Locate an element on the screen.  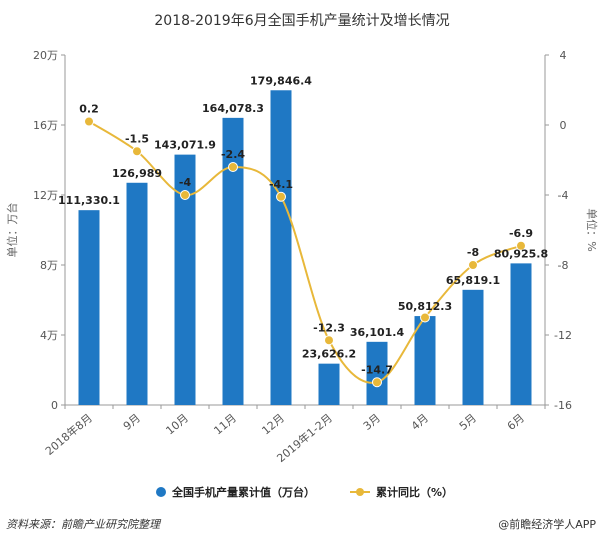
x-tick-label: 3月 is located at coordinates (372, 422).